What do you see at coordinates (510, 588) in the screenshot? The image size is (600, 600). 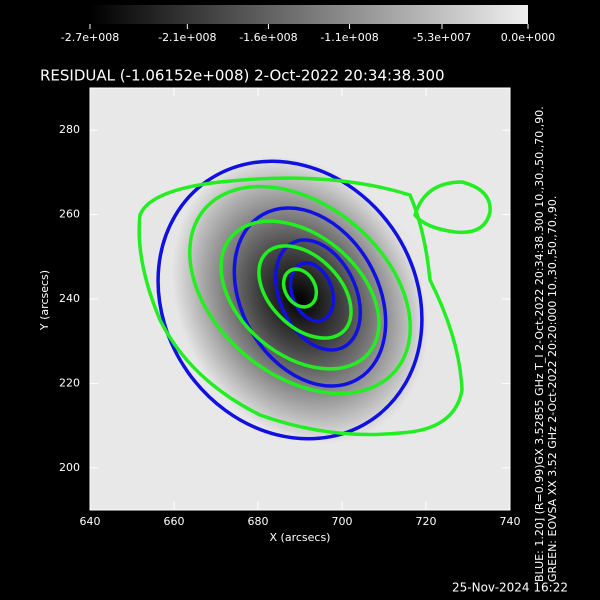 I see `timestamp: 25-Nov-2024 16:22` at bounding box center [510, 588].